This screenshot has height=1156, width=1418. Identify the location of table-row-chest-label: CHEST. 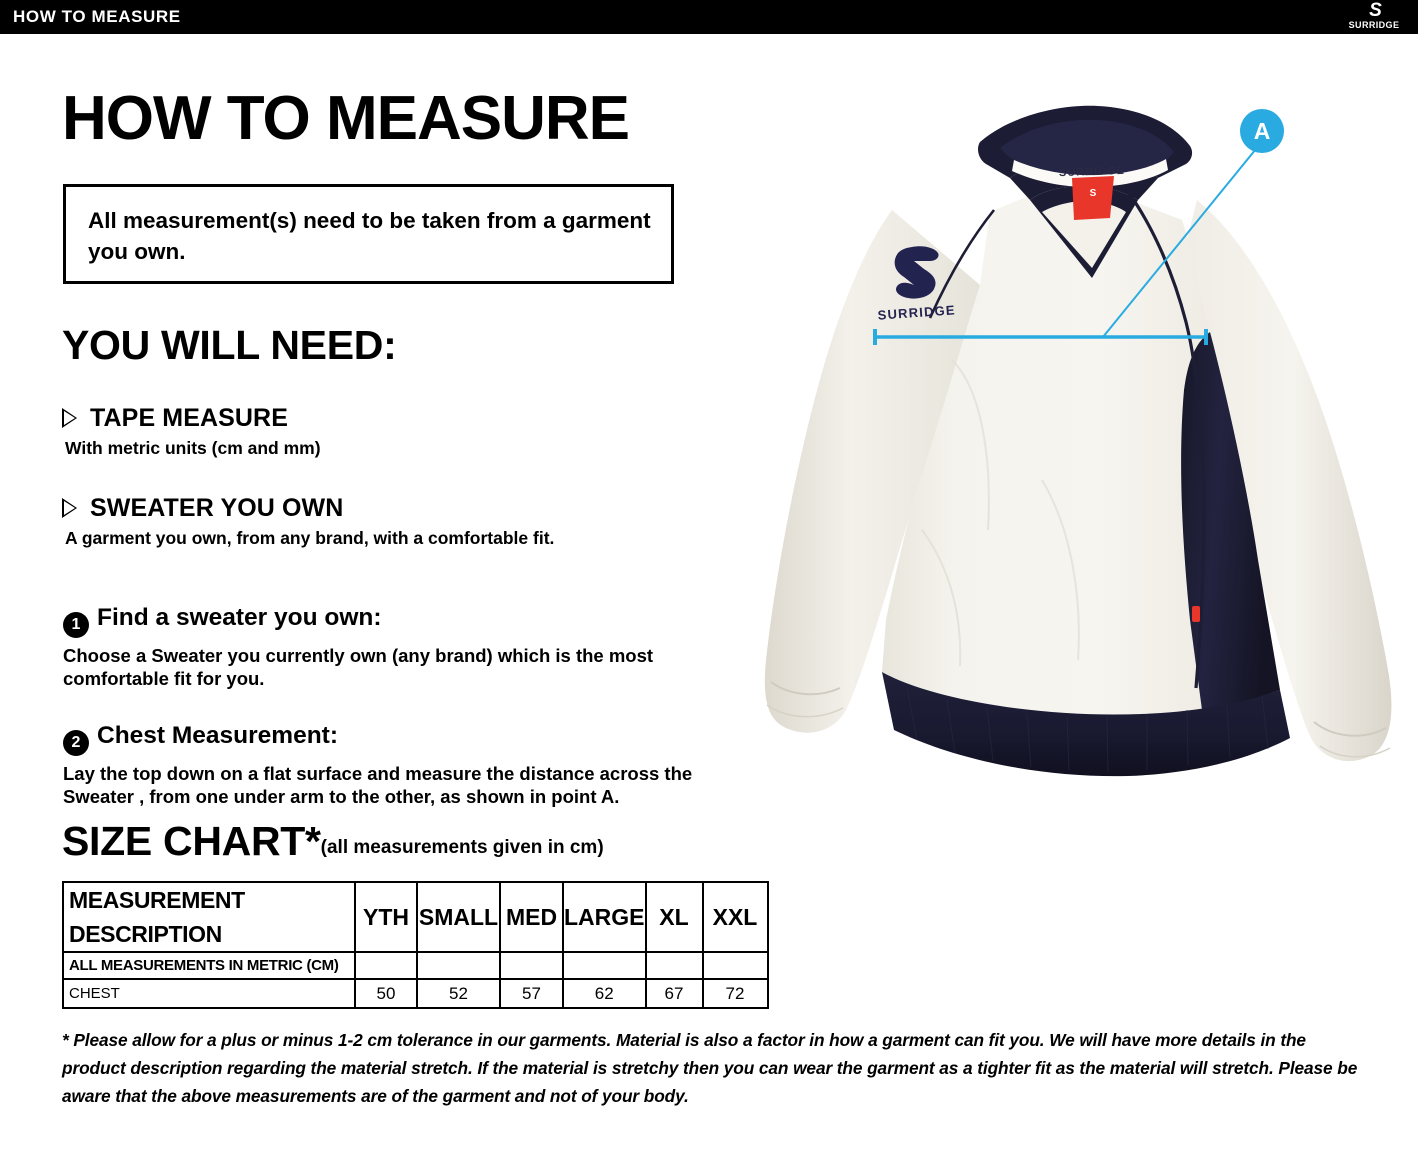
(209, 993).